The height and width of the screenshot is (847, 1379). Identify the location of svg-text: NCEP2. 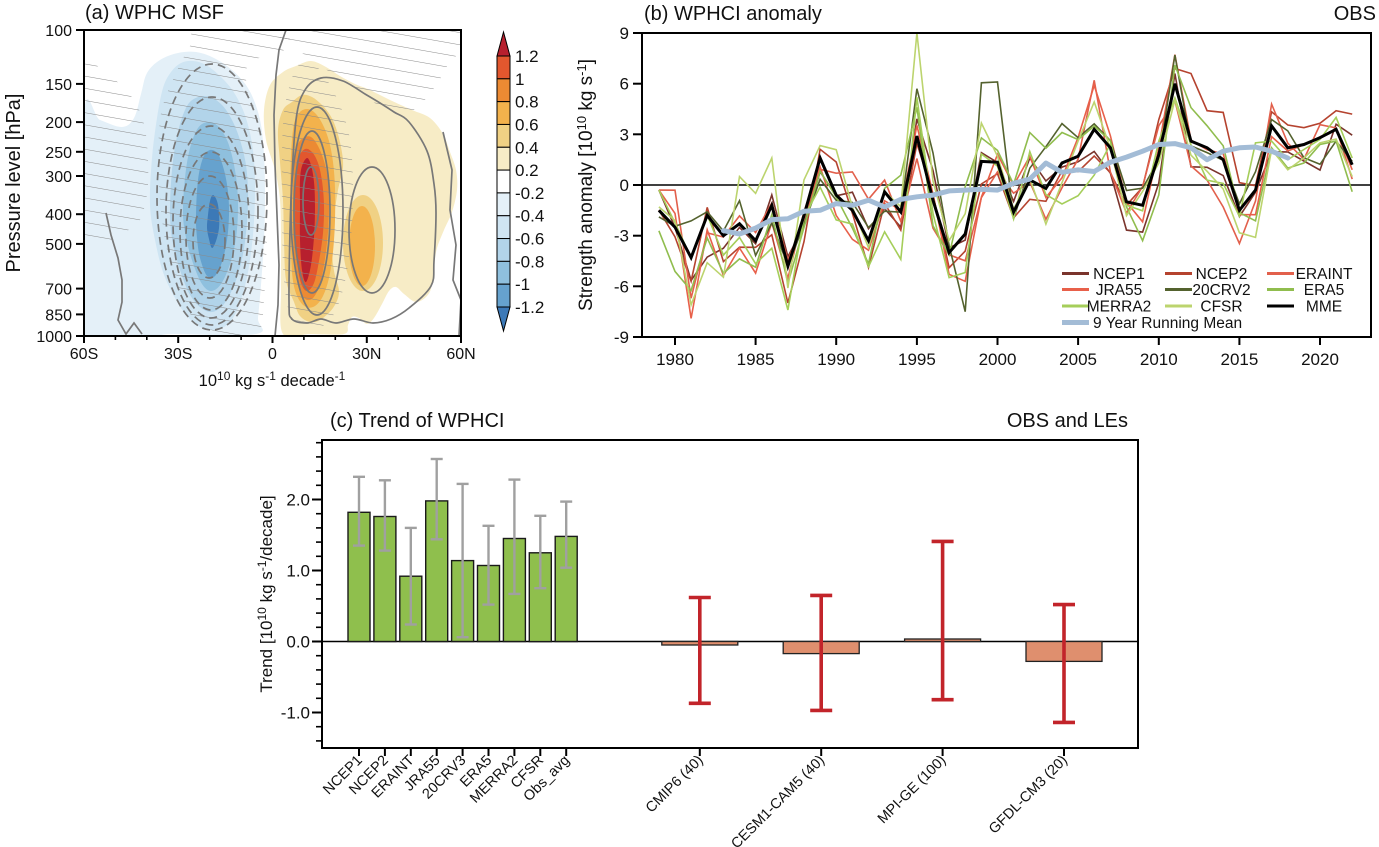
(1222, 274).